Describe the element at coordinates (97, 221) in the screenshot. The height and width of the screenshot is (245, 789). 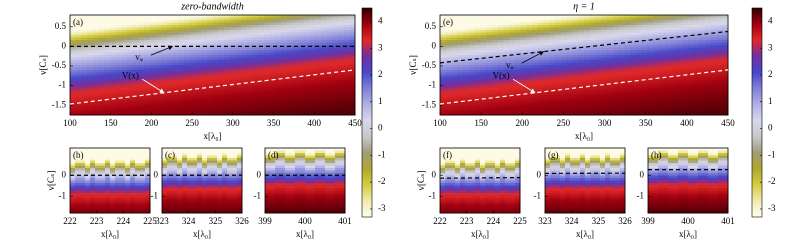
I see `x-tick-label: 223` at that location.